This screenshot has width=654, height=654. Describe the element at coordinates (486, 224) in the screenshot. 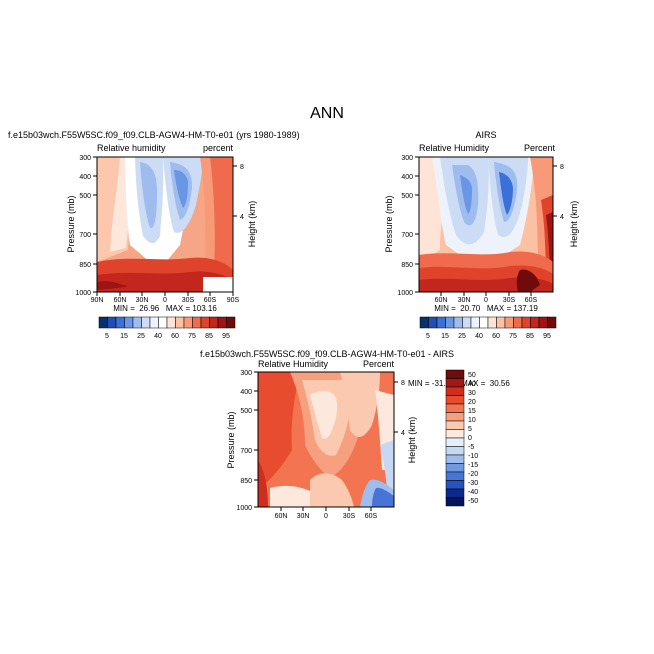

I see `contour-field` at that location.